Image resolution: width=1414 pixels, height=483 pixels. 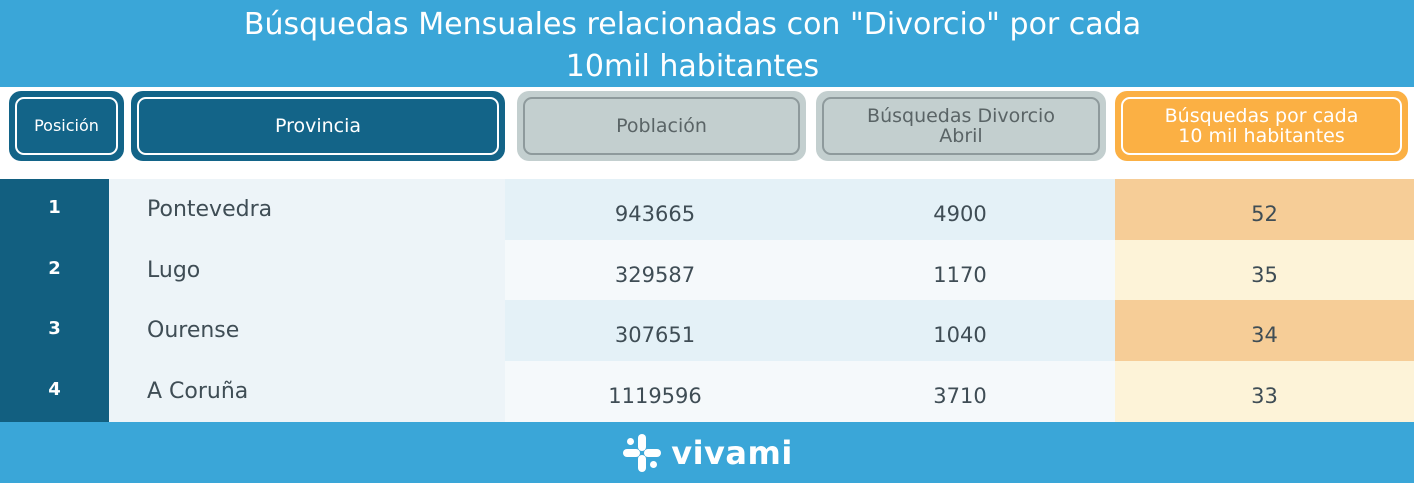 I want to click on cell-poblacion: 943665, so click(x=655, y=214).